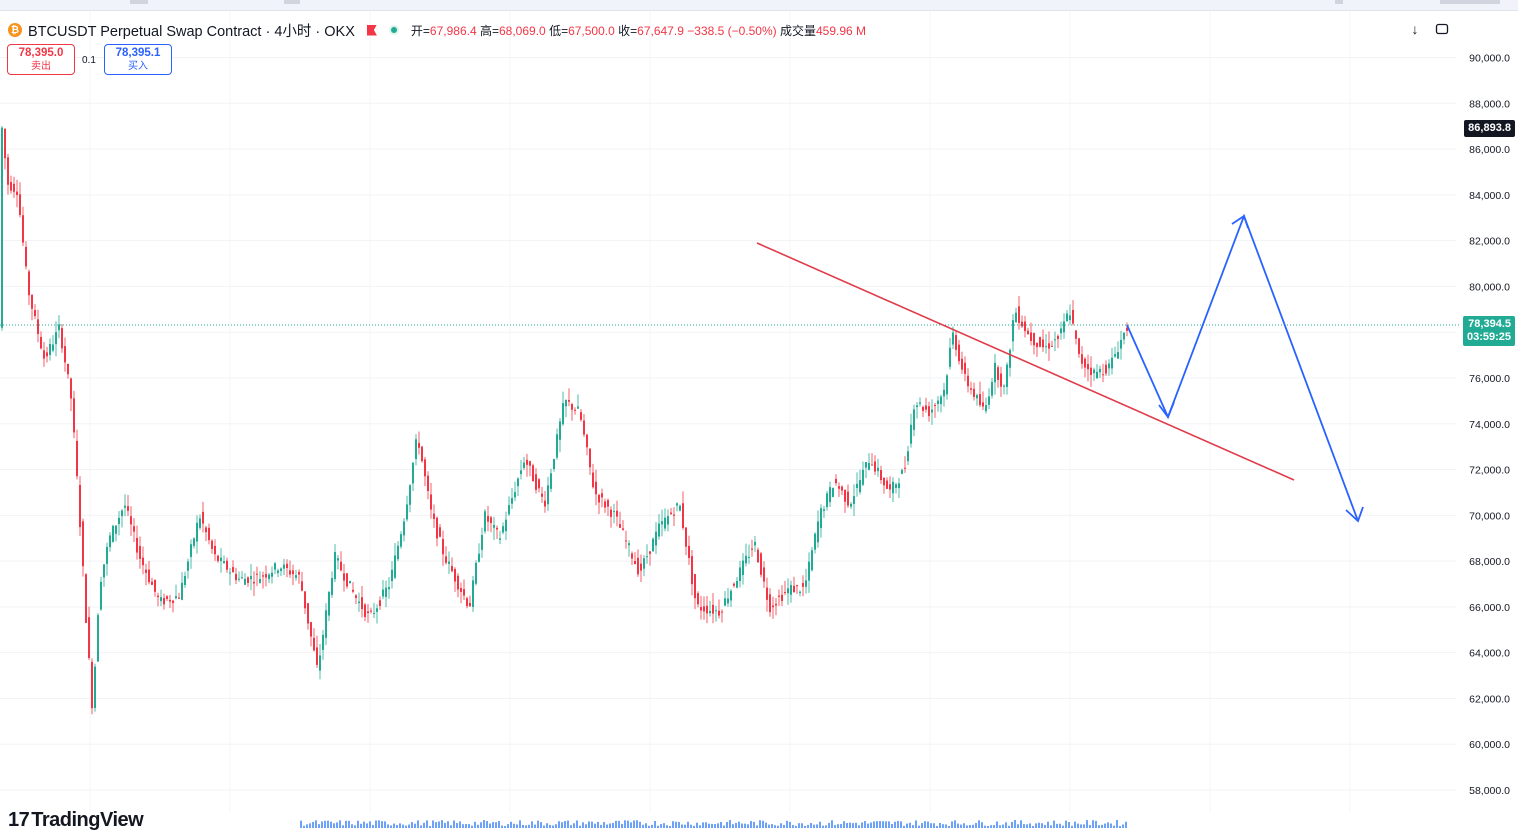 This screenshot has width=1518, height=832. I want to click on logo-text: TradingView, so click(87, 820).